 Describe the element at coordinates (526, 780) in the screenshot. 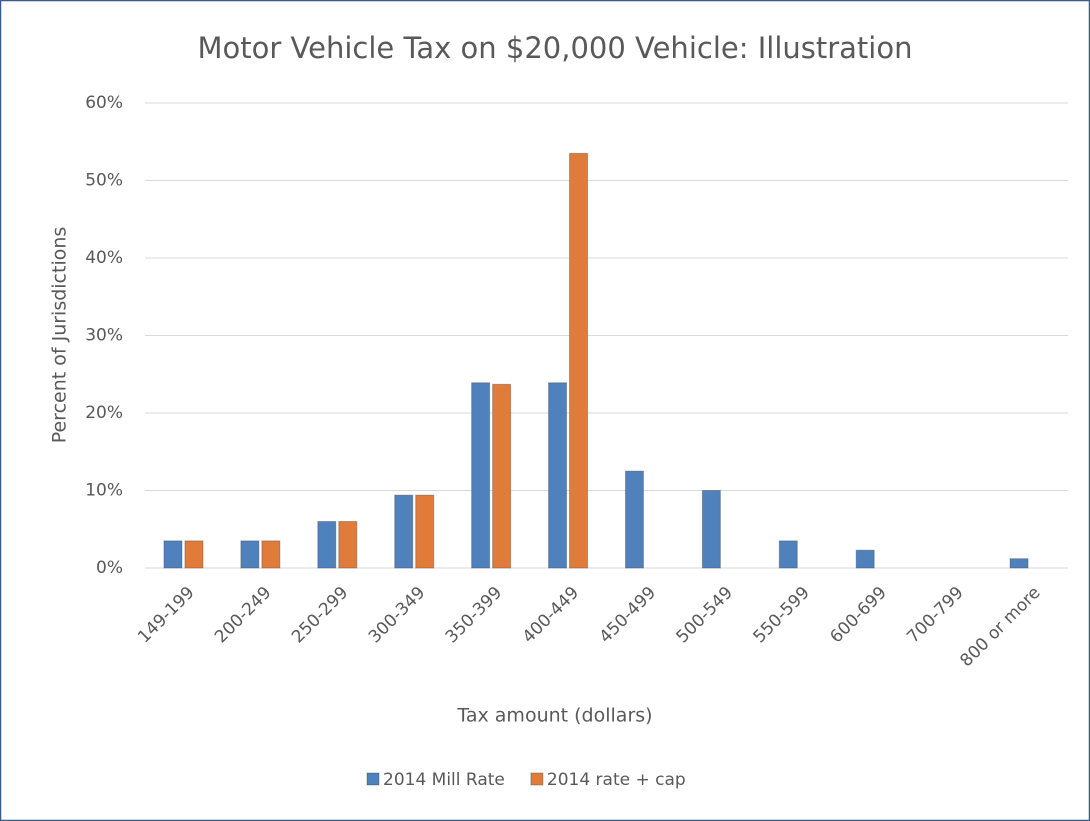

I see `legend: 2014 Mill Rate 2014 rate + cap` at that location.